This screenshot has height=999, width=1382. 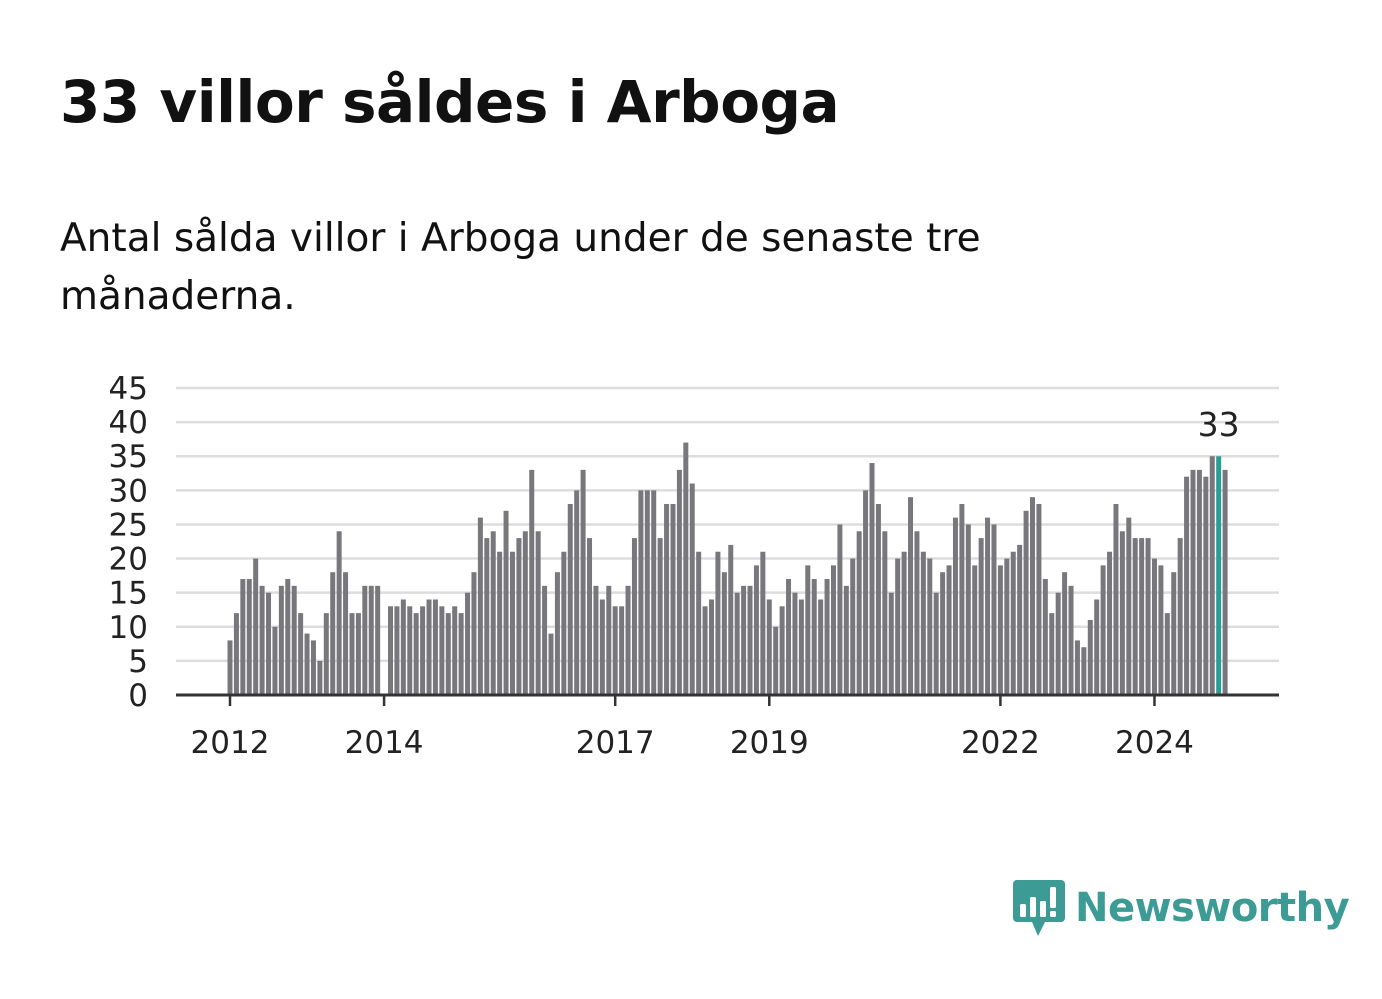 I want to click on x-tick-label: 2024, so click(x=1154, y=743).